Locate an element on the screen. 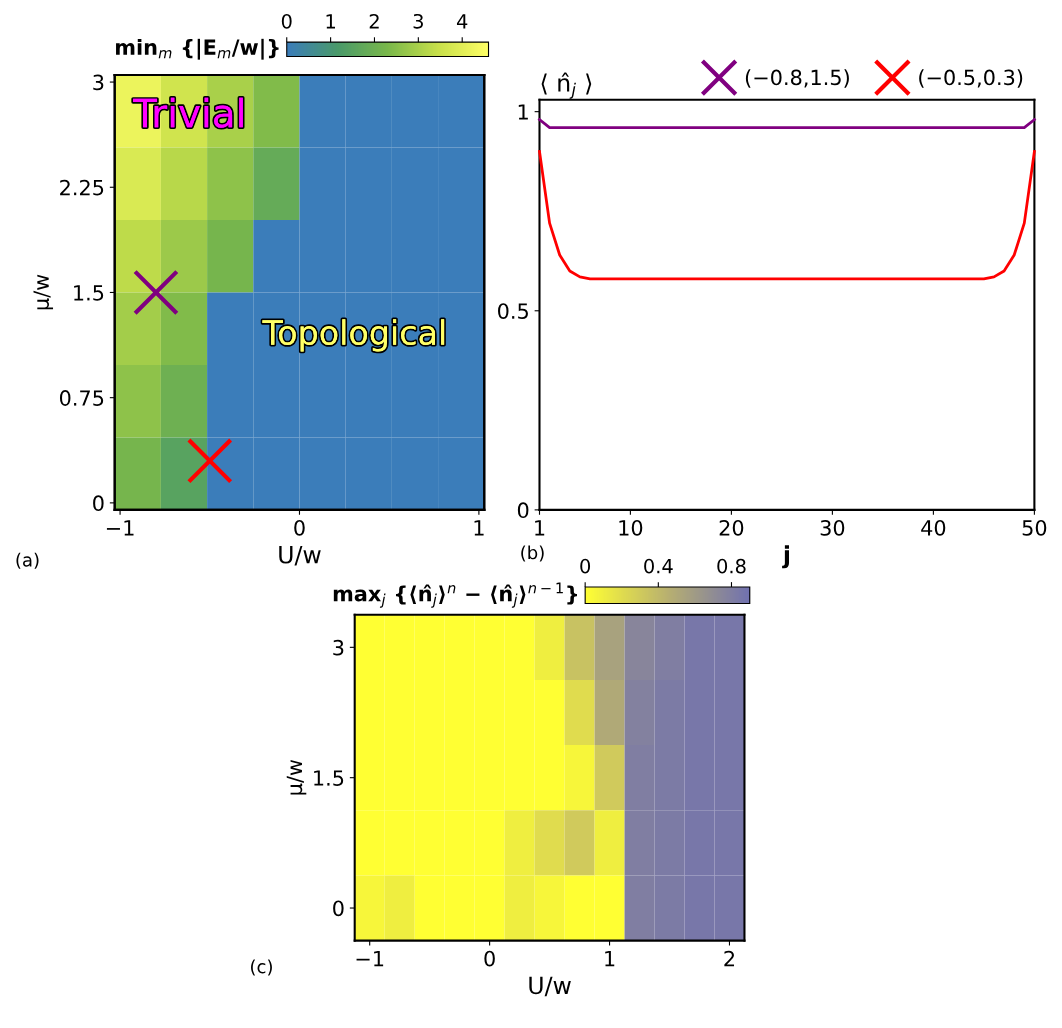 This screenshot has width=1062, height=1028. color-bar-label: 0.8 is located at coordinates (731, 566).